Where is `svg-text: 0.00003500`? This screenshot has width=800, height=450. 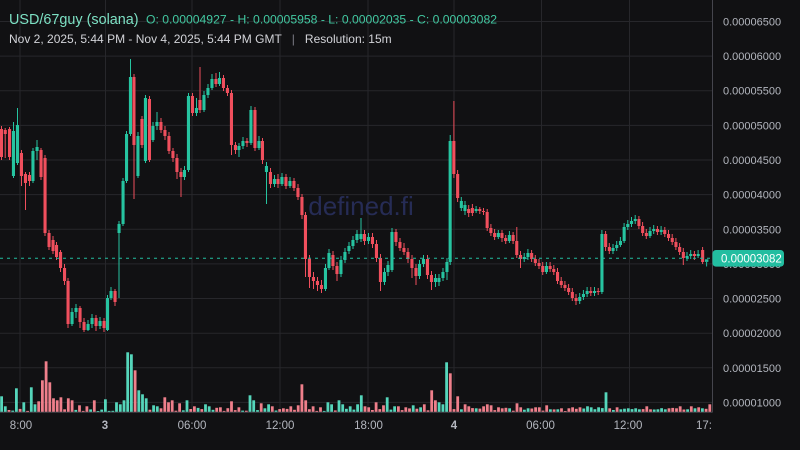
svg-text: 0.00003500 is located at coordinates (752, 230).